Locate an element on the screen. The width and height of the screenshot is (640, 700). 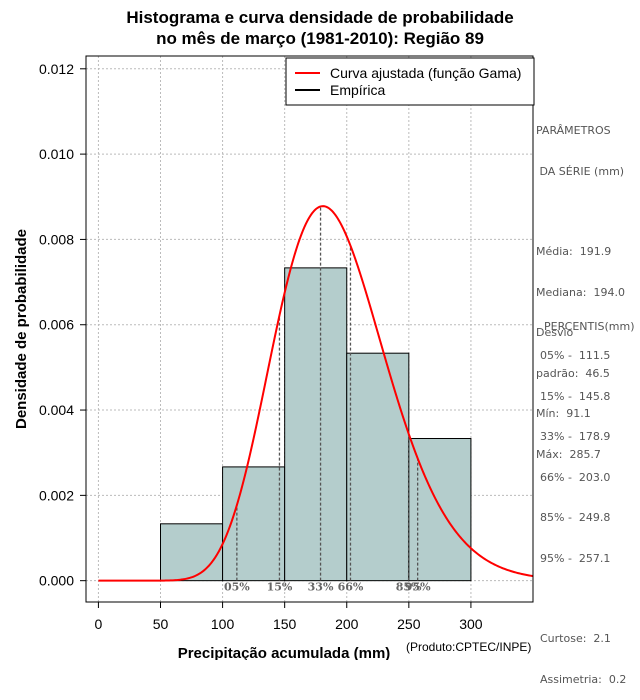
percentile-05: 05% - 111.5 is located at coordinates (575, 355).